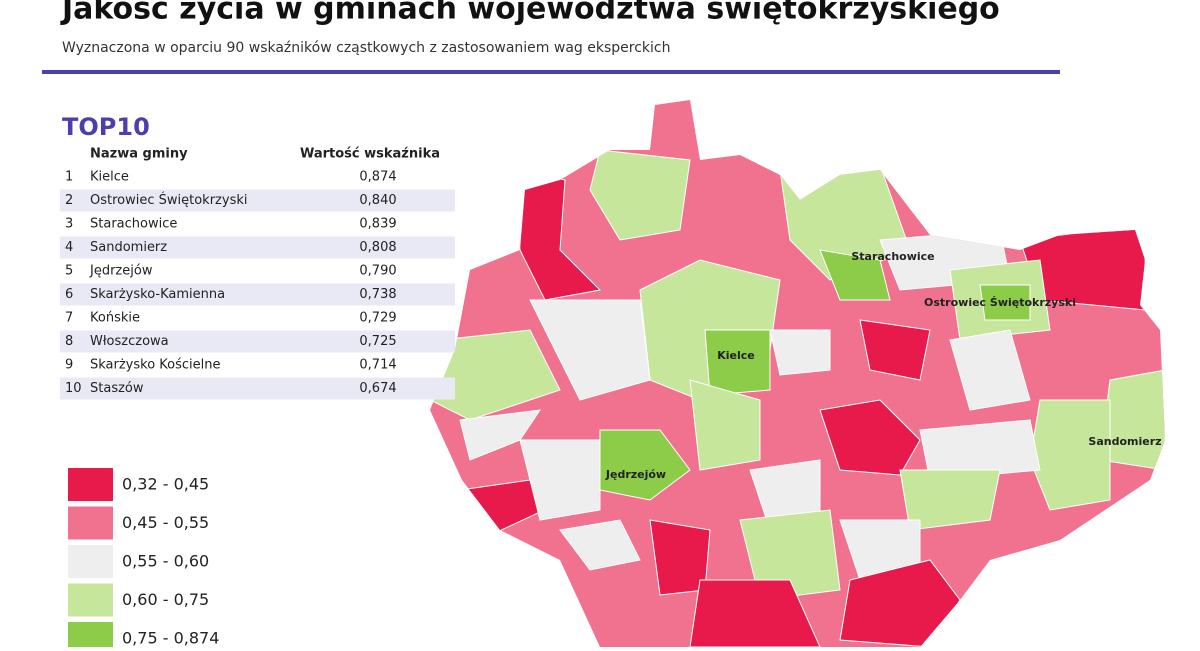 This screenshot has width=1200, height=651. I want to click on table-title: TOP10, so click(106, 127).